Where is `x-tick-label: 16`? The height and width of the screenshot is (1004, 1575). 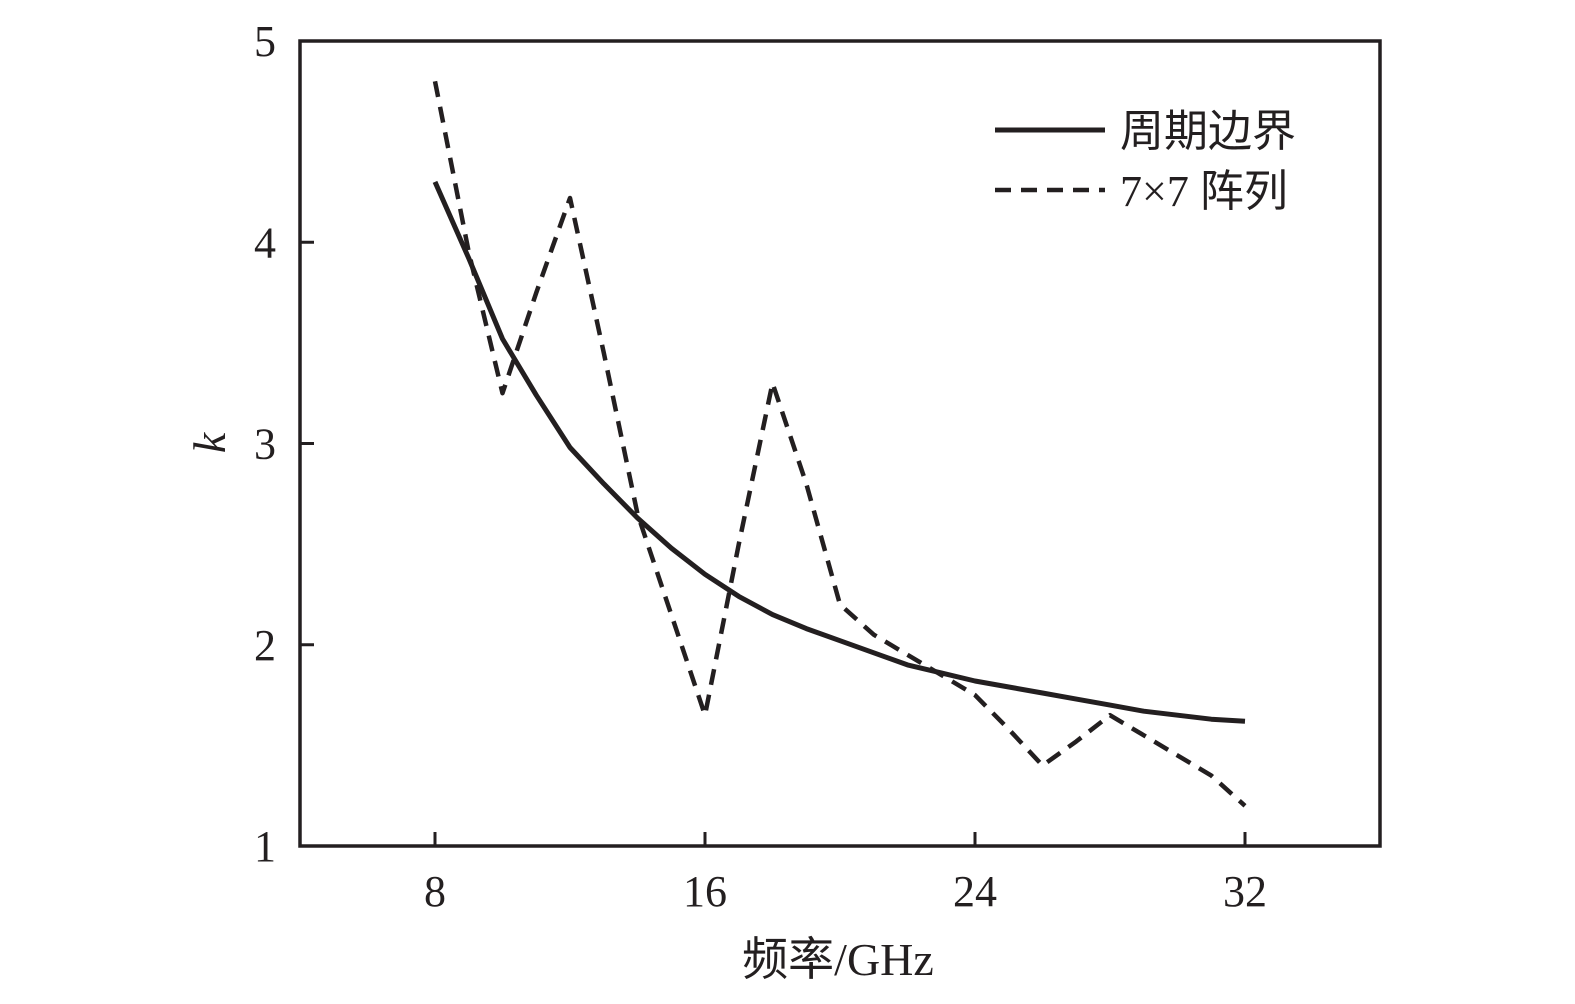 x-tick-label: 16 is located at coordinates (705, 891).